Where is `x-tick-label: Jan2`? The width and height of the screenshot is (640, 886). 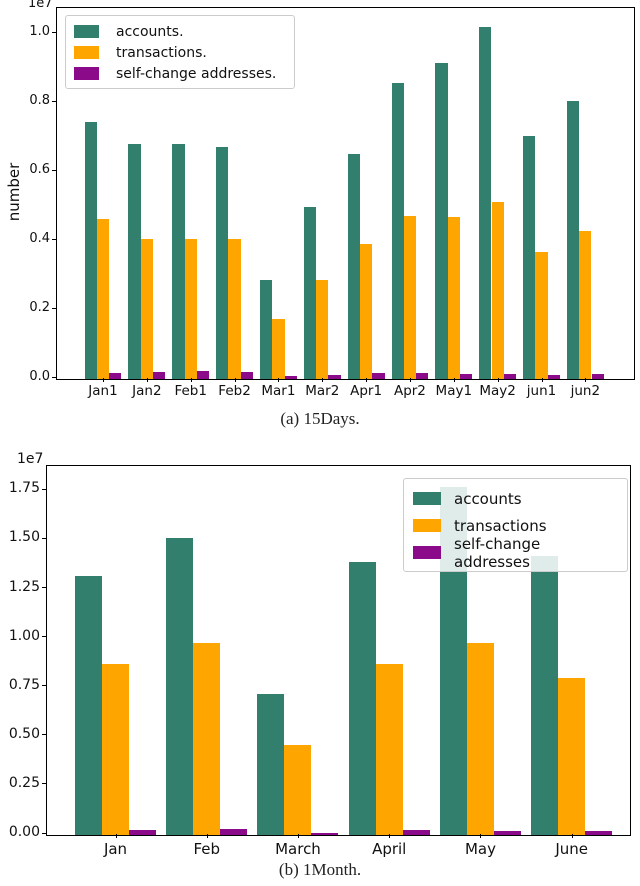
x-tick-label: Jan2 is located at coordinates (147, 391).